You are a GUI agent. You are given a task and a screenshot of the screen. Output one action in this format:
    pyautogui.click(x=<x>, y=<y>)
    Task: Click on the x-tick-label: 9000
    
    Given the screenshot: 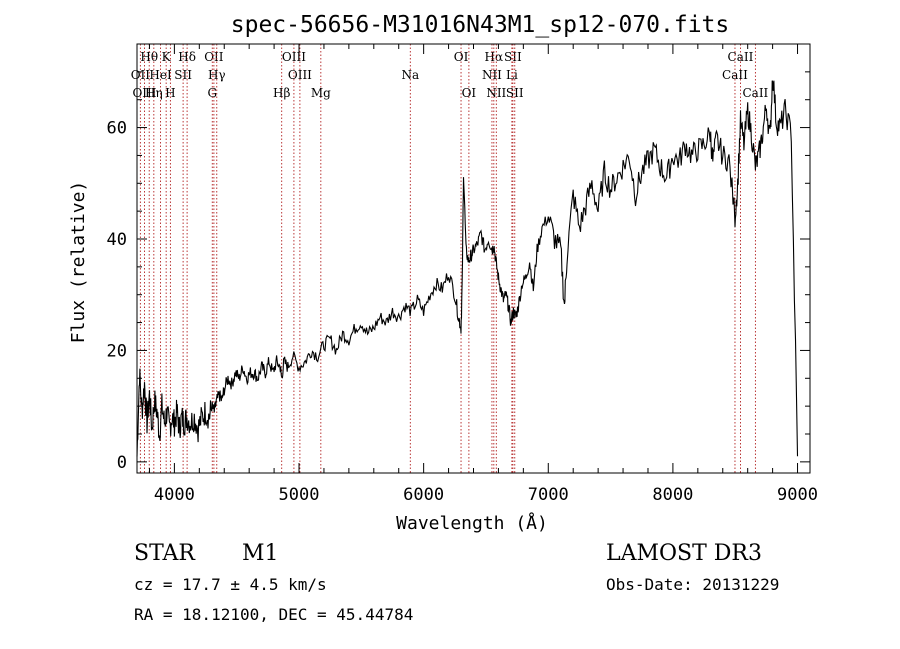 What is the action you would take?
    pyautogui.click(x=797, y=495)
    